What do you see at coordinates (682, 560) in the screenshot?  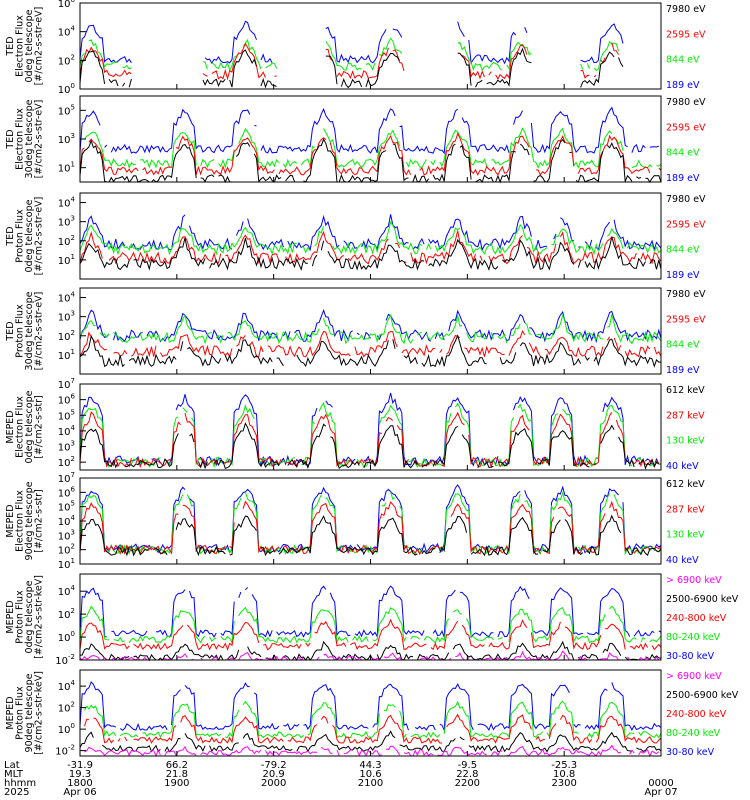 I see `legend-entry-blue: 40 keV` at bounding box center [682, 560].